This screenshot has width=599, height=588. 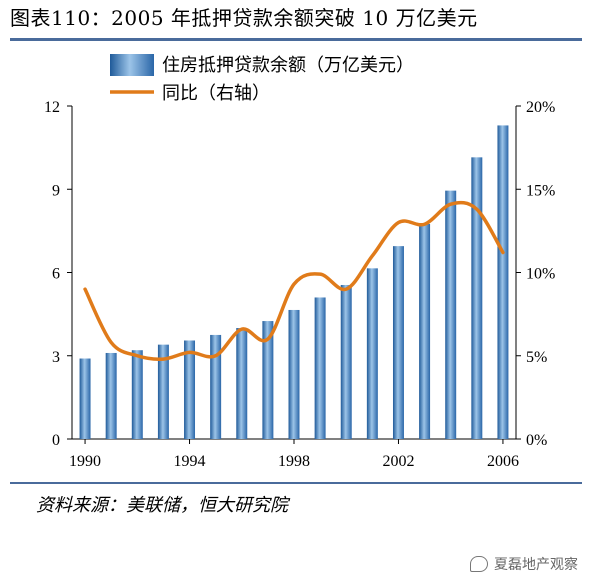 I want to click on left-tick-label: 12, so click(x=52, y=107).